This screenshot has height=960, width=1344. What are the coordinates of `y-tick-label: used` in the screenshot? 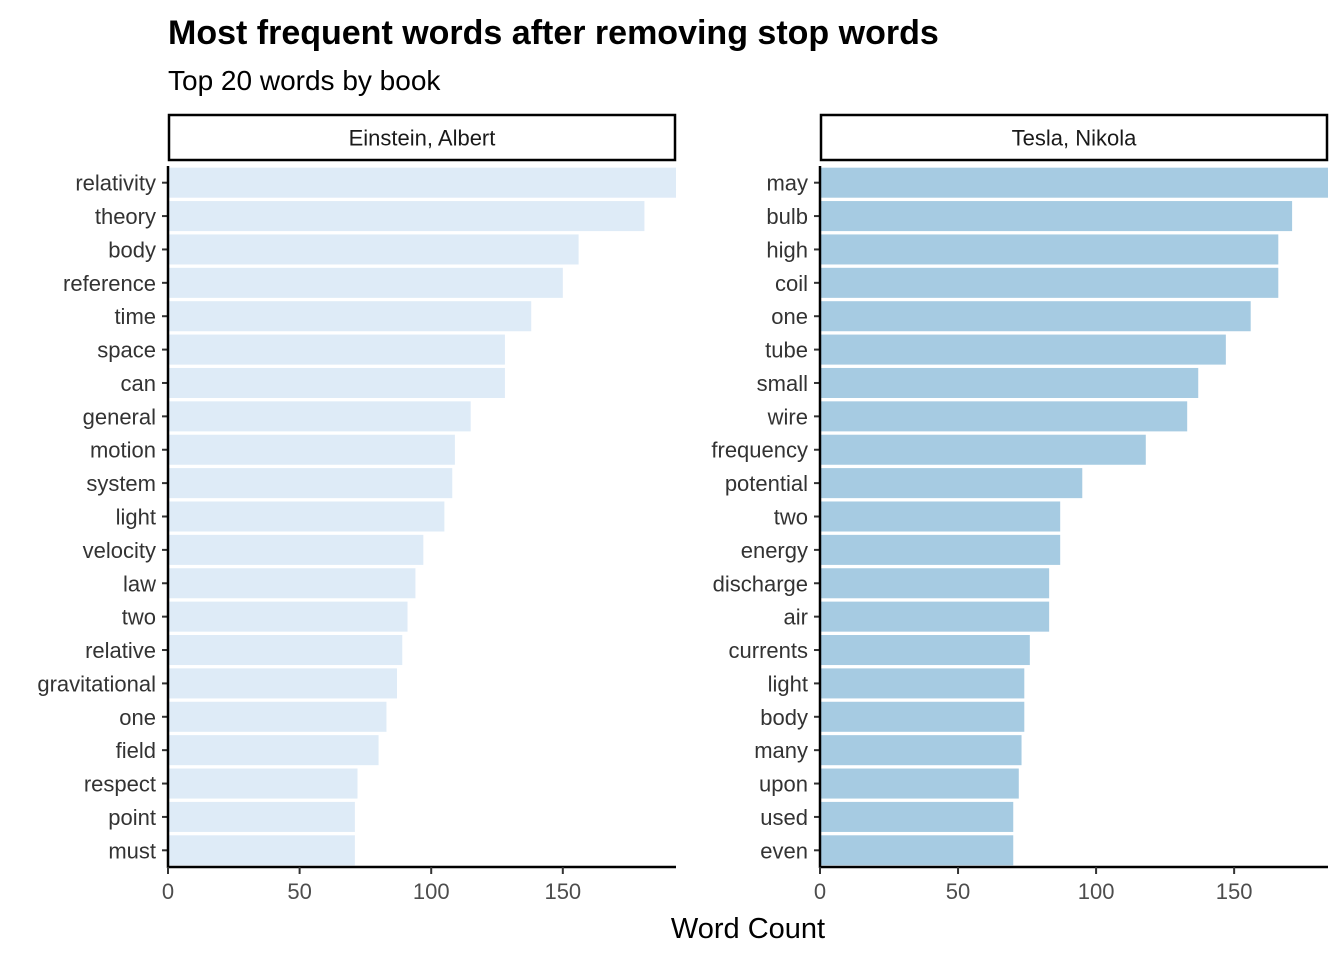 It's located at (784, 817).